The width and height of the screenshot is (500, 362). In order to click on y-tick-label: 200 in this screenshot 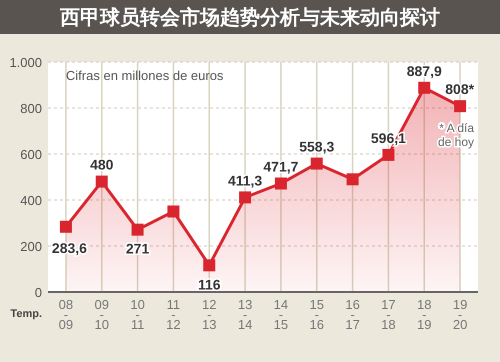, I will do `click(31, 246)`.